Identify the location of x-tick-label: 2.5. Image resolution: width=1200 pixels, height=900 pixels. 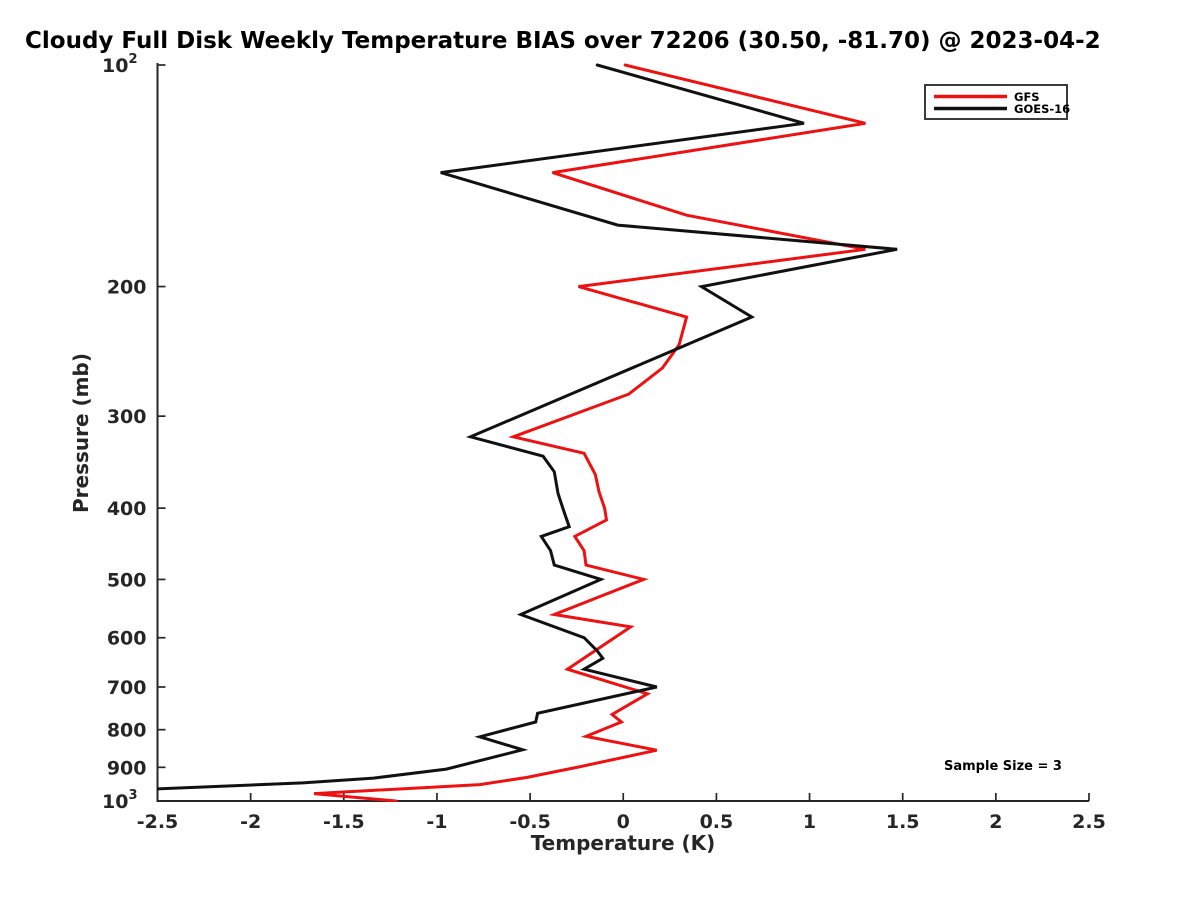
(1089, 822).